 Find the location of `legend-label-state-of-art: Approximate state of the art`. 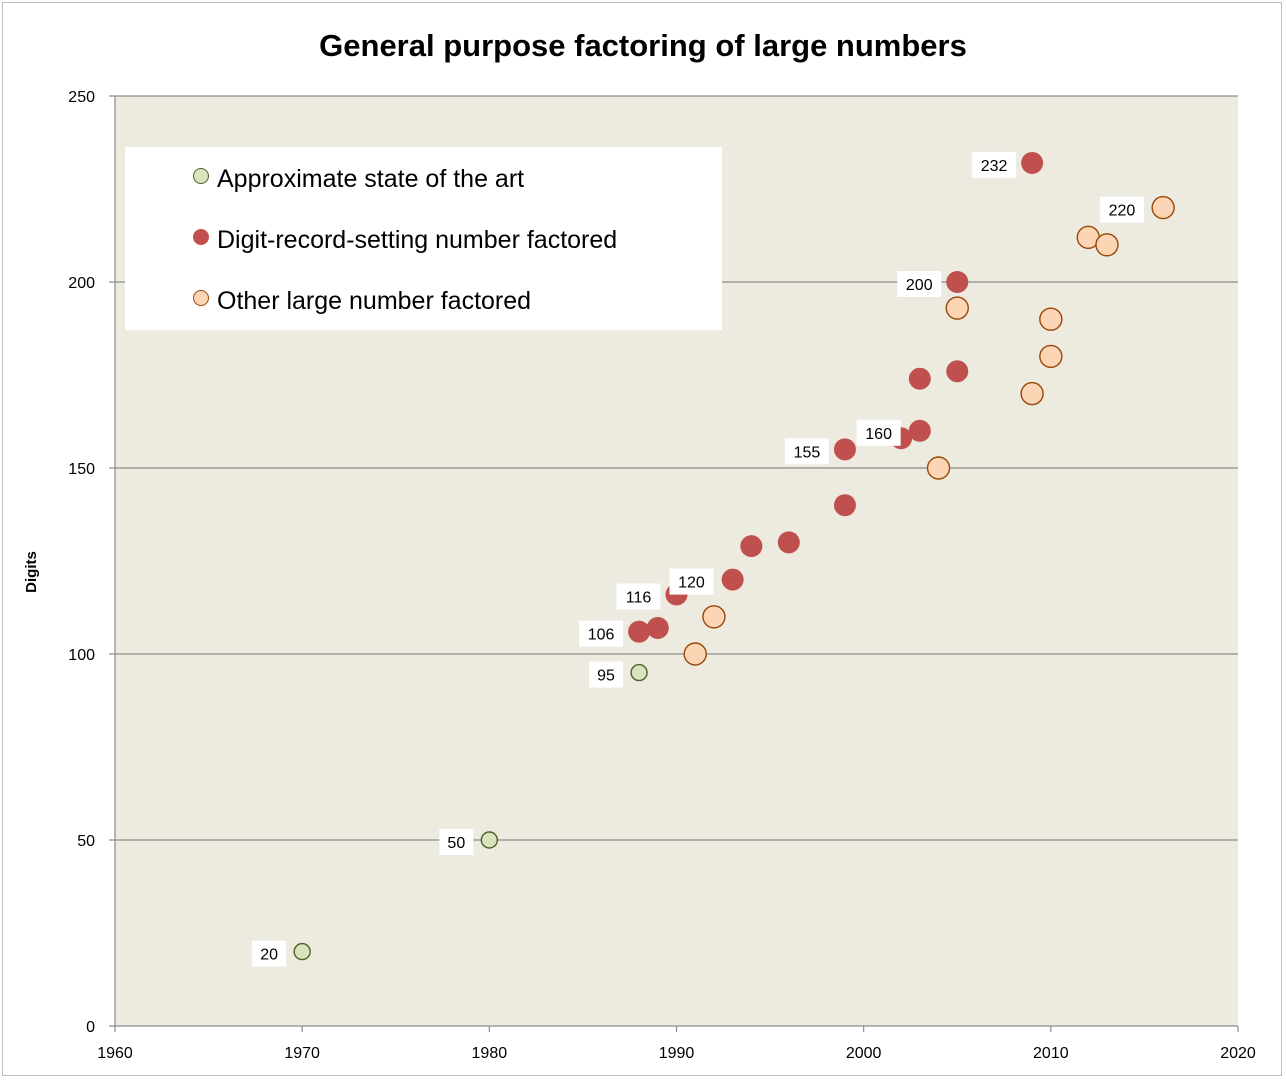

legend-label-state-of-art: Approximate state of the art is located at coordinates (371, 178).